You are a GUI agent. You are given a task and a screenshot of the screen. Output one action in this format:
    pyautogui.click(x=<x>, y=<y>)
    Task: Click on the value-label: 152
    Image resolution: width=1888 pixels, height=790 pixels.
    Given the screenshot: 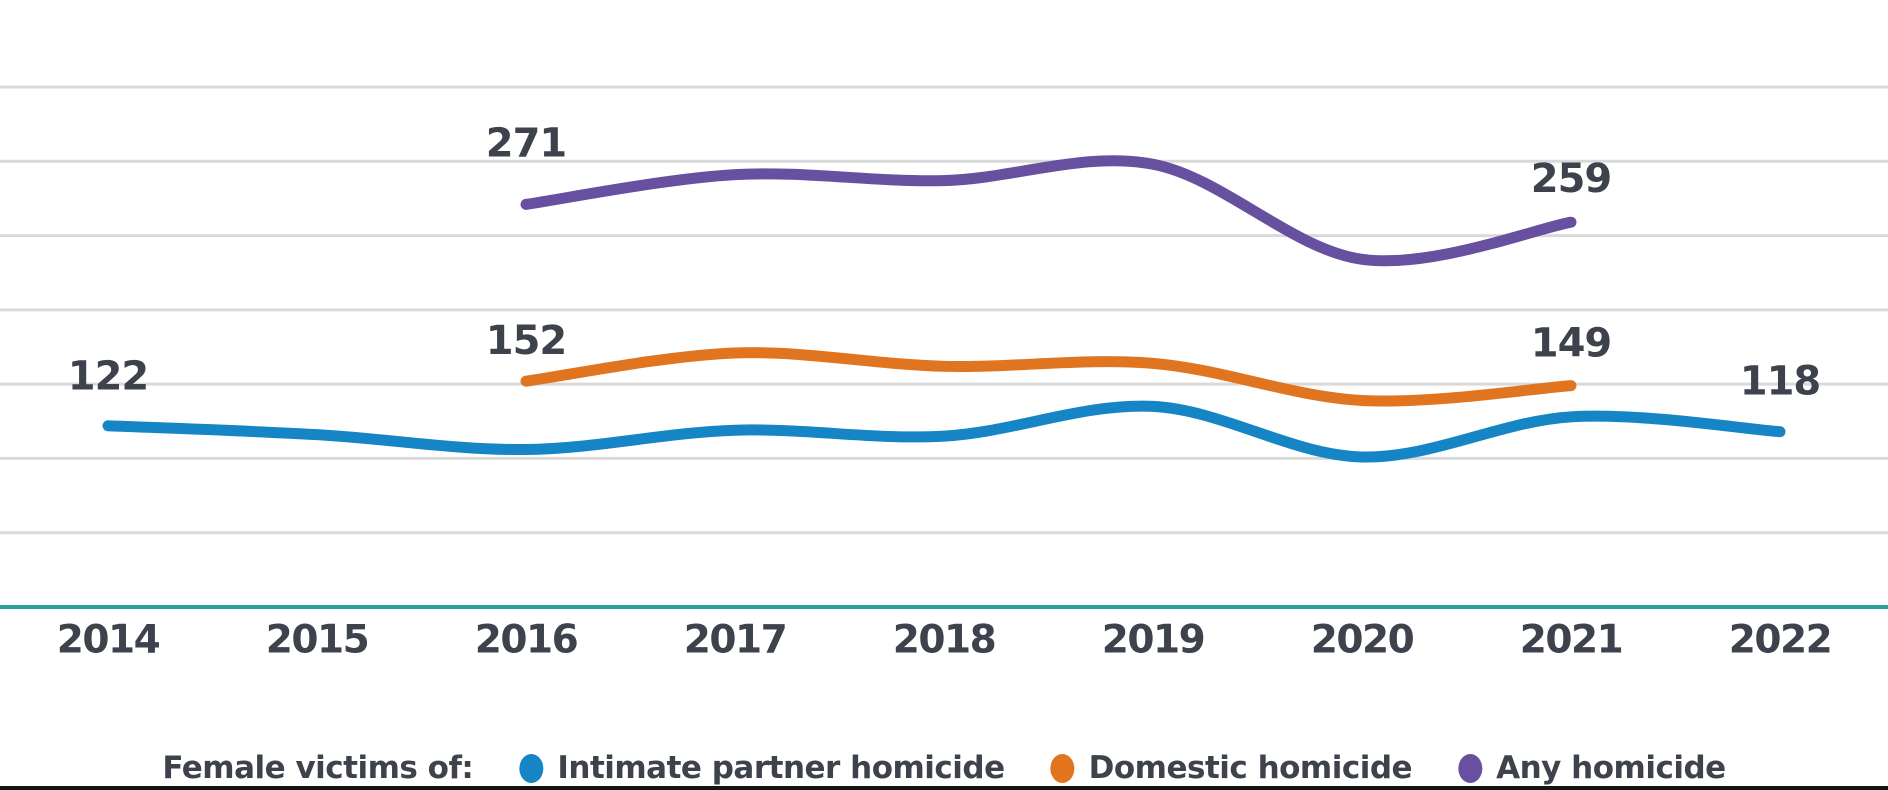 What is the action you would take?
    pyautogui.click(x=526, y=341)
    